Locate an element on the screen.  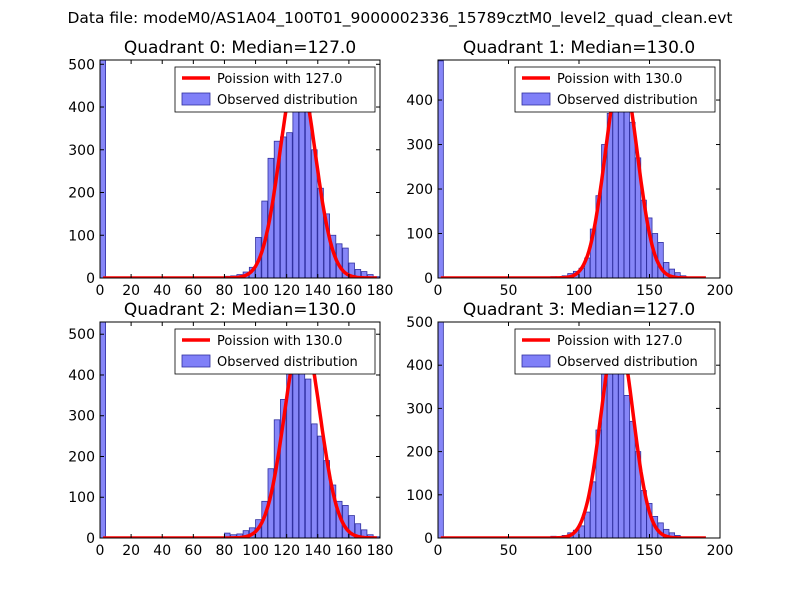
chart-title: Quadrant 0: Median=127.0 is located at coordinates (240, 48).